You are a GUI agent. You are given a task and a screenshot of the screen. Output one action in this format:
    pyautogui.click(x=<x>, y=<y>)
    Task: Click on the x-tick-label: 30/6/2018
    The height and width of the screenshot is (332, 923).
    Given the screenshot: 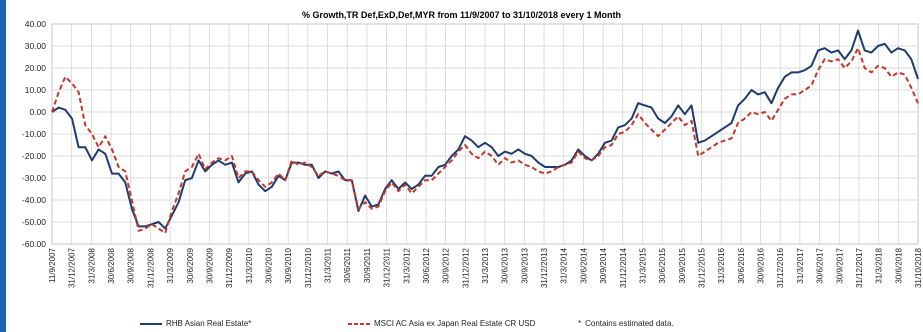 What is the action you would take?
    pyautogui.click(x=898, y=265)
    